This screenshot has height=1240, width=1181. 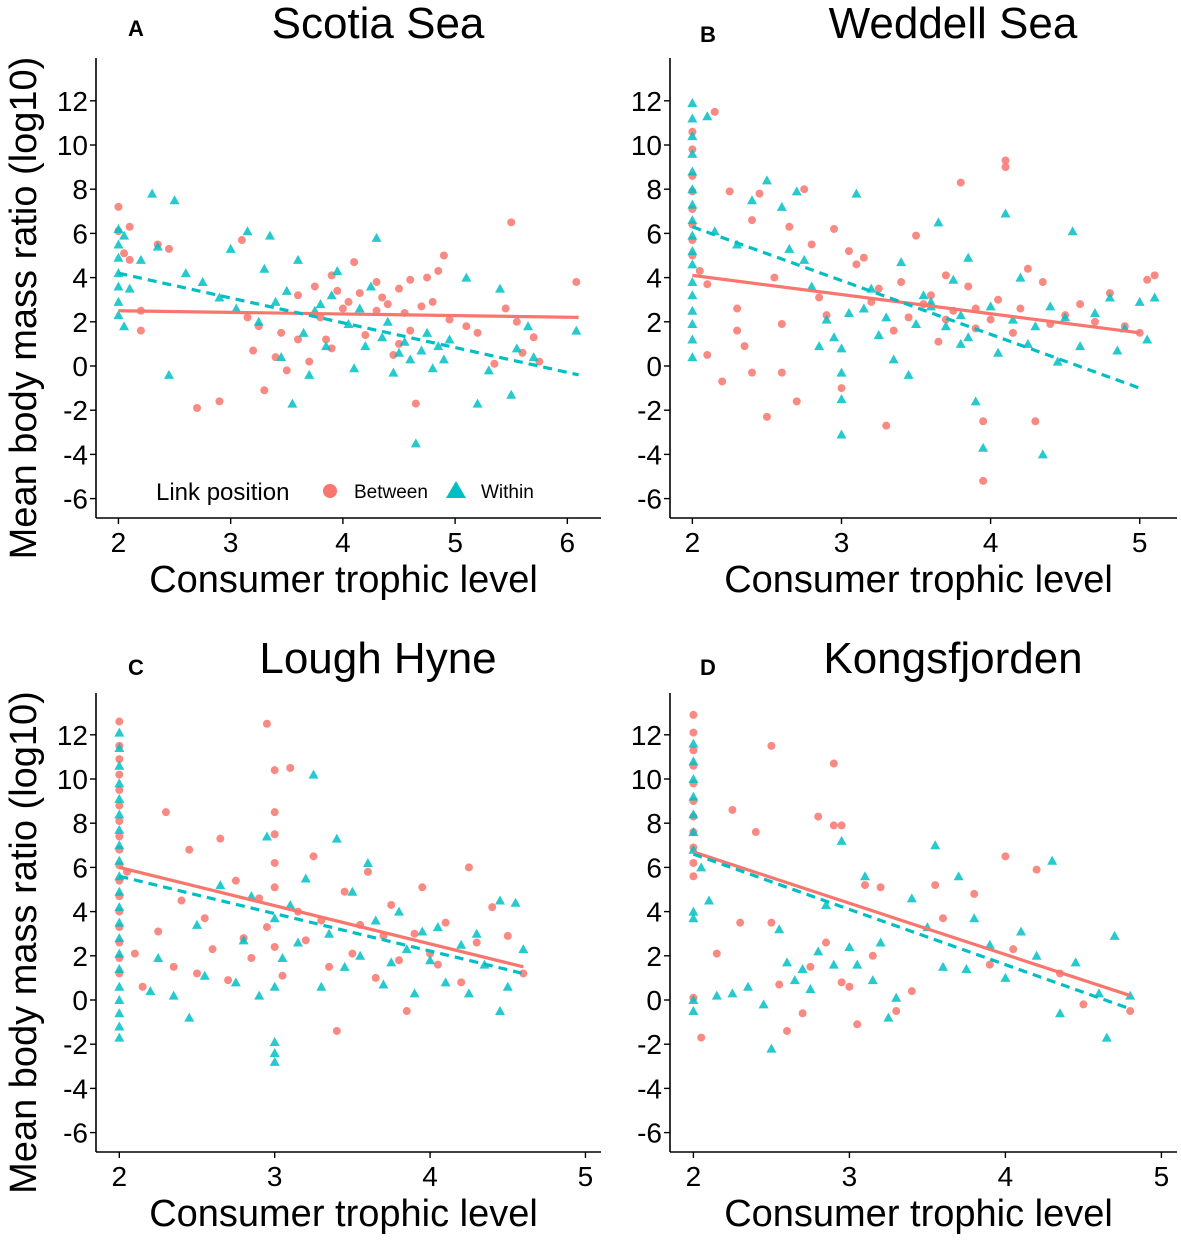 I want to click on y-tick-label: -4, so click(x=75, y=454).